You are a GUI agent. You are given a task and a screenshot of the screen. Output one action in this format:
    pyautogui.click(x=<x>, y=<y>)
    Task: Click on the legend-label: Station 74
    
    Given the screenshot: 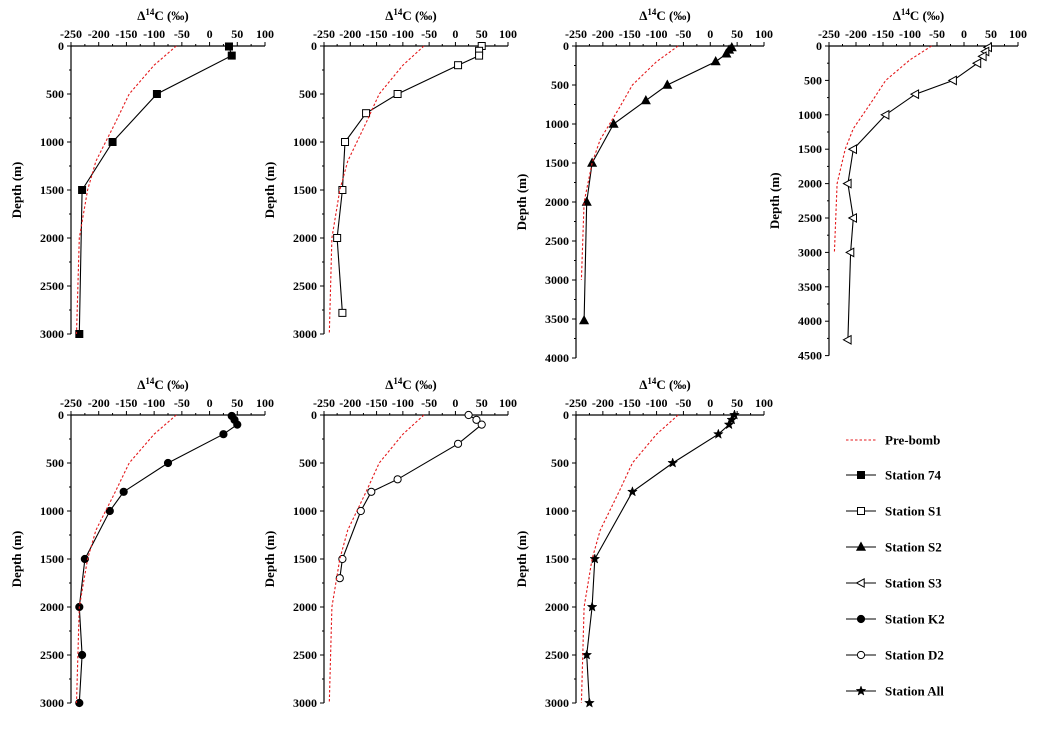 What is the action you would take?
    pyautogui.click(x=913, y=475)
    